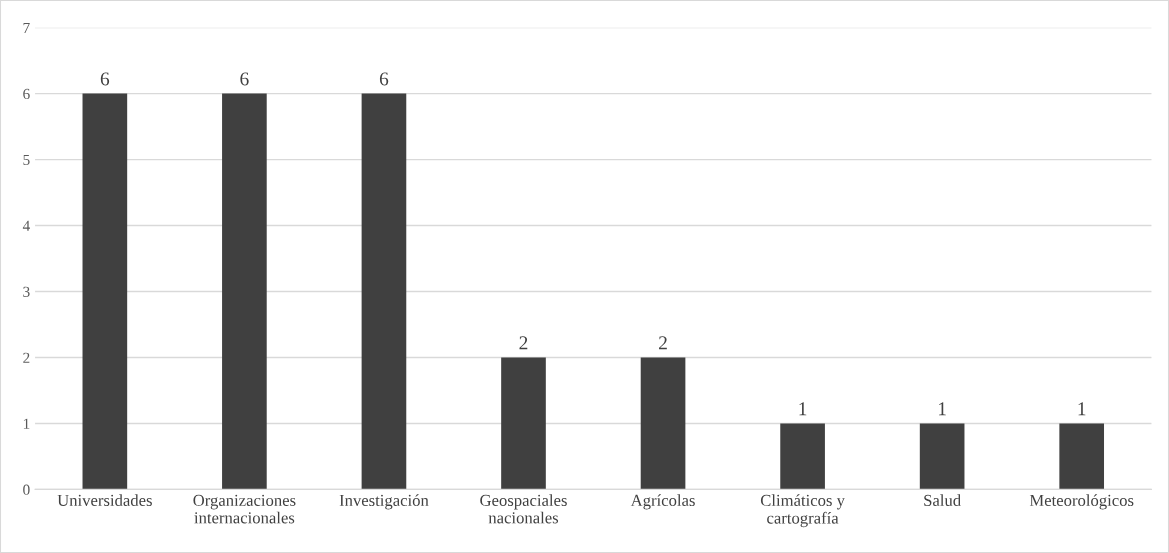  What do you see at coordinates (523, 509) in the screenshot?
I see `x-tick-label: Geospaciales nacionales` at bounding box center [523, 509].